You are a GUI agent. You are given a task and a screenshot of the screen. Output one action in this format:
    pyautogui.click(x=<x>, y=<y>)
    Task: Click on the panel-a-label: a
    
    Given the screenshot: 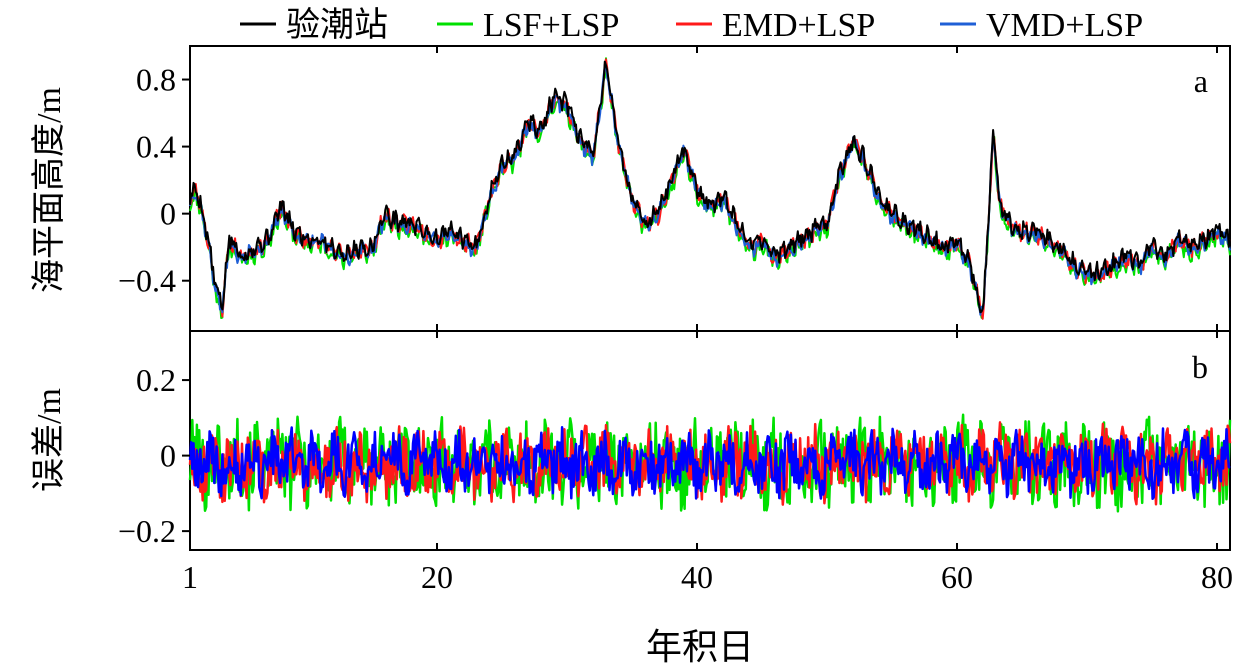 What is the action you would take?
    pyautogui.click(x=1201, y=81)
    